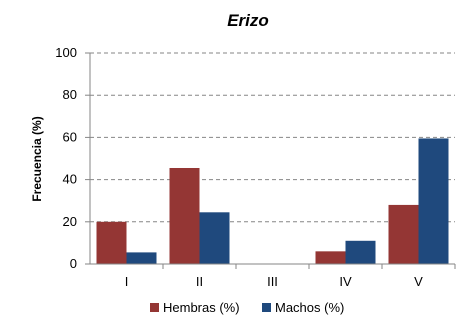  What do you see at coordinates (201, 307) in the screenshot?
I see `legend-label: Hembras (%)` at bounding box center [201, 307].